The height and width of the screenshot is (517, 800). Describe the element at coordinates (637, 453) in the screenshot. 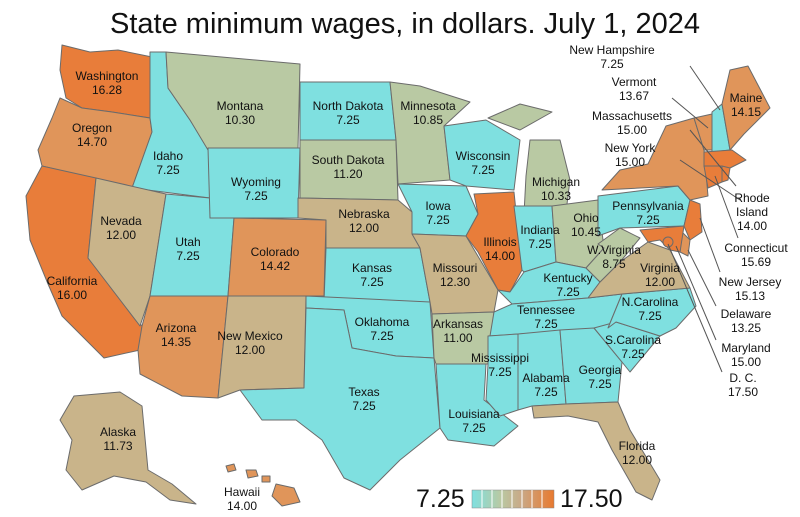

I see `label-florida: Florida 12.00` at that location.